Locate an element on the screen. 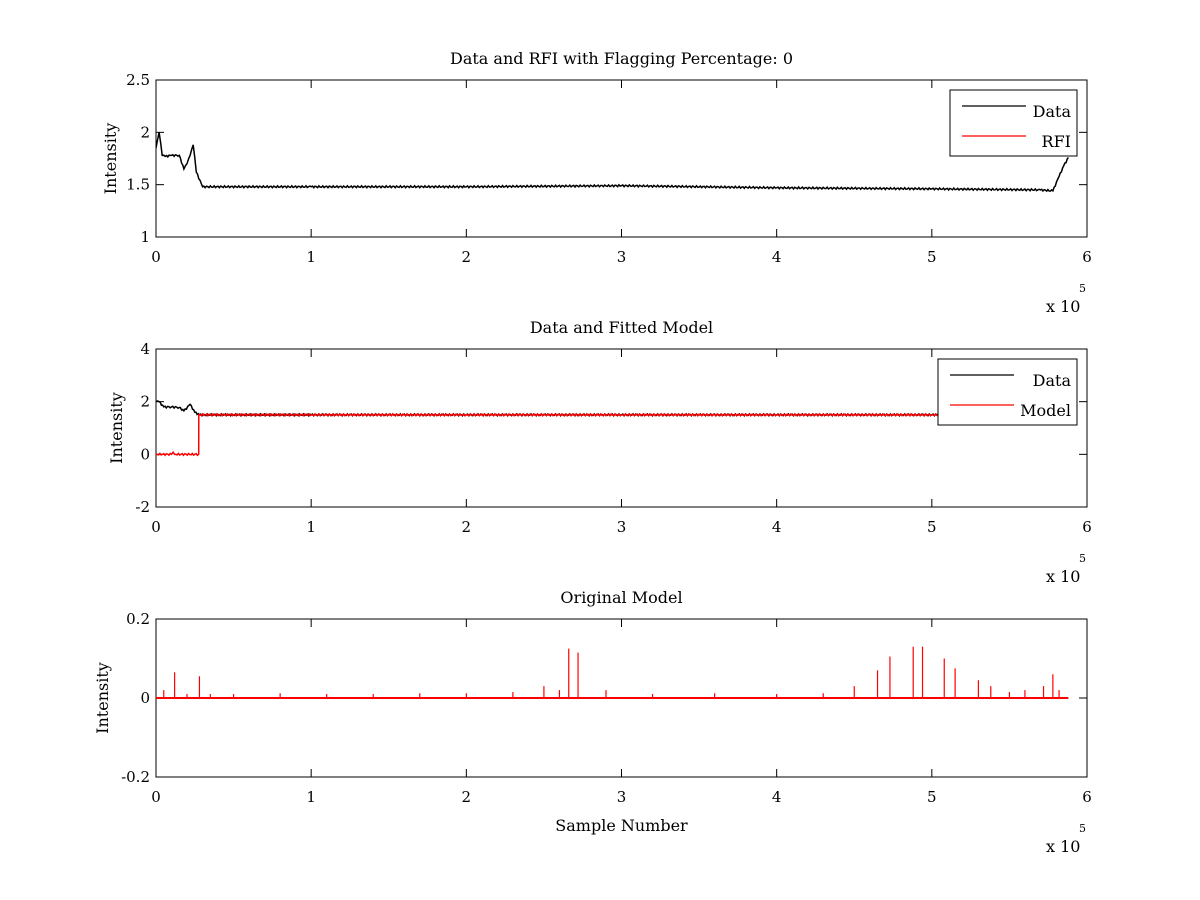 The width and height of the screenshot is (1200, 900). y-tick-label: 2.5 is located at coordinates (138, 80).